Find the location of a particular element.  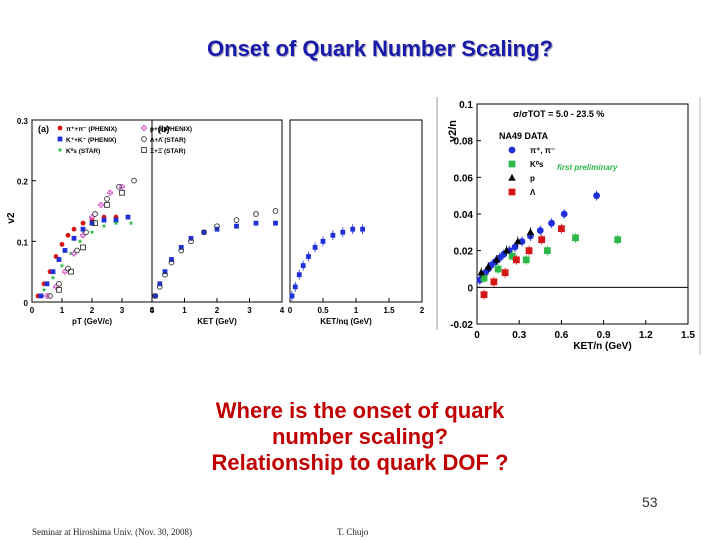

x-tick-label: 1.2 is located at coordinates (646, 335).